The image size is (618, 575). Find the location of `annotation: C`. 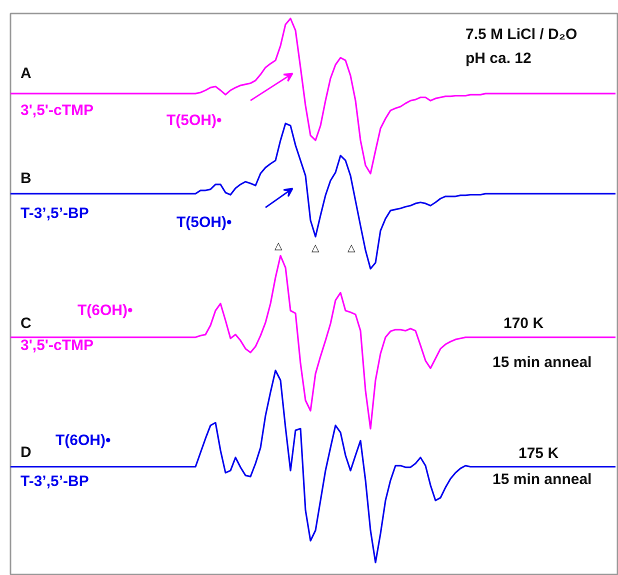

annotation: C is located at coordinates (26, 323).